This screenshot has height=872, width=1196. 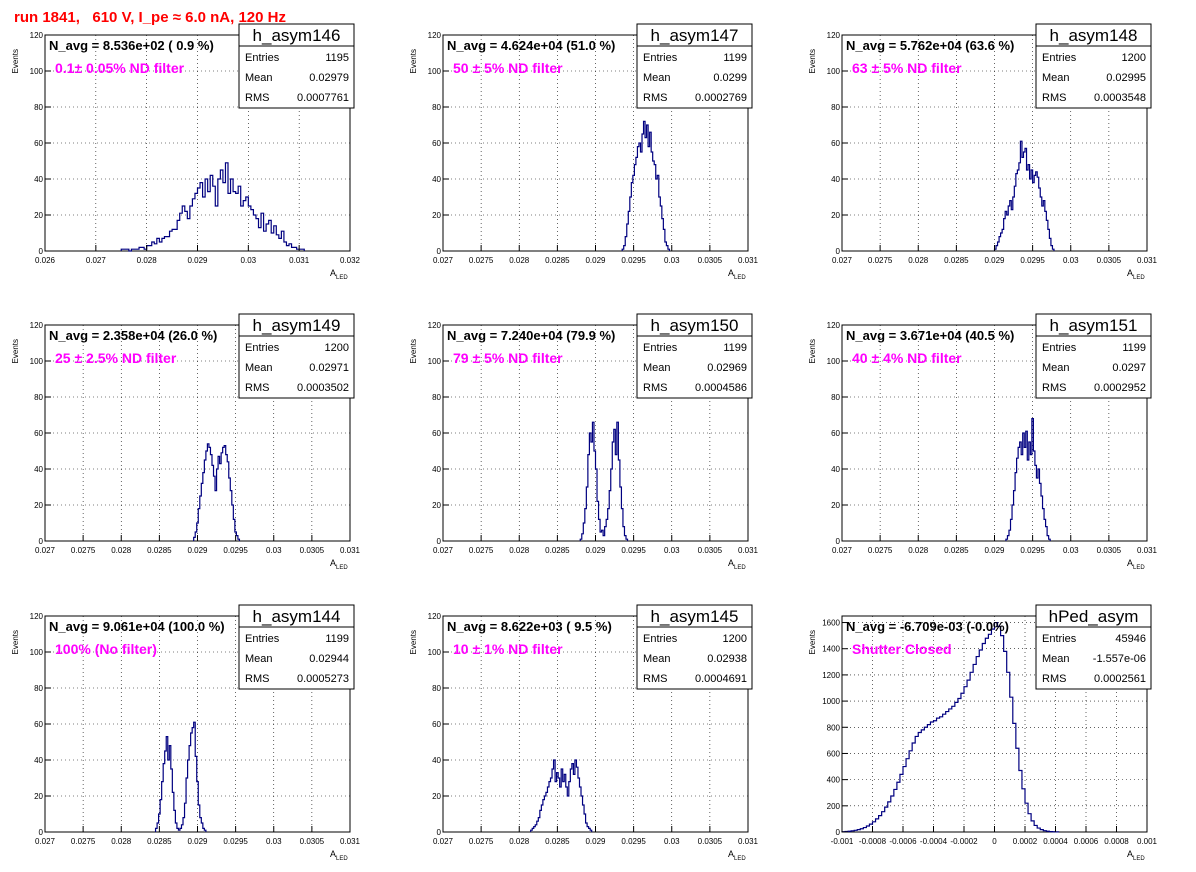 What do you see at coordinates (435, 35) in the screenshot?
I see `y-tick-label: 120` at bounding box center [435, 35].